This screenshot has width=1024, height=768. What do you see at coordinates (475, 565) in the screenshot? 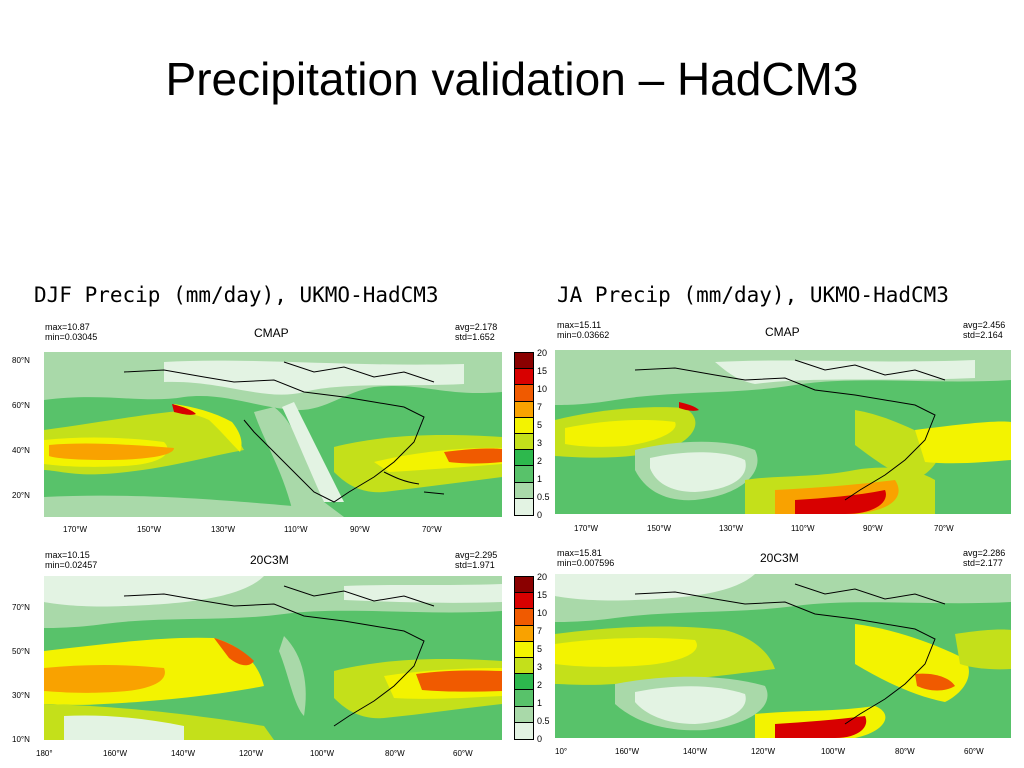
I see `stat-std: std=1.971` at bounding box center [475, 565].